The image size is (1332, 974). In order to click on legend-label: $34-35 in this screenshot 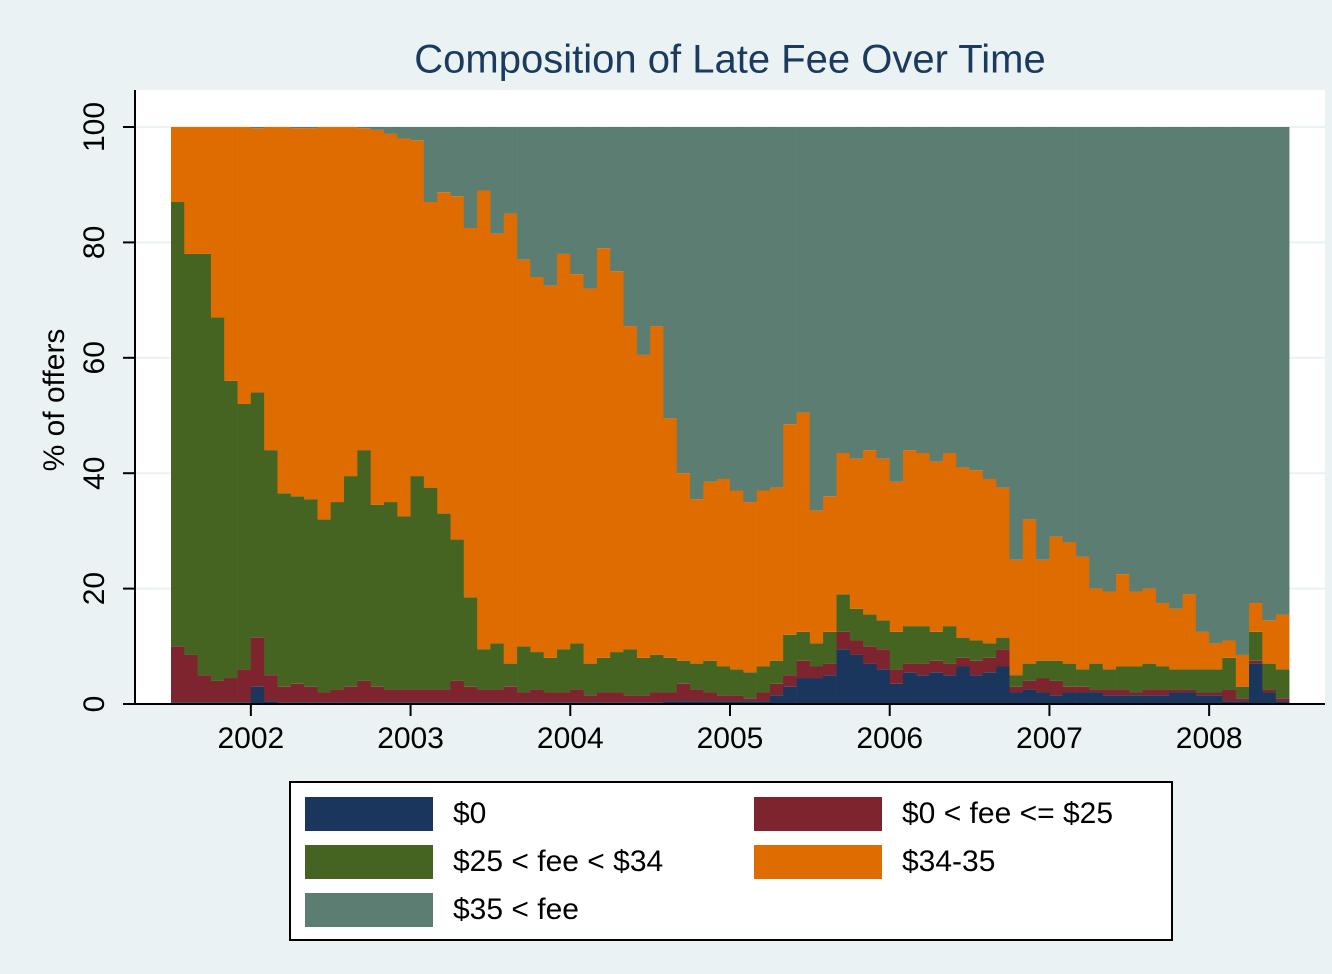, I will do `click(948, 861)`.